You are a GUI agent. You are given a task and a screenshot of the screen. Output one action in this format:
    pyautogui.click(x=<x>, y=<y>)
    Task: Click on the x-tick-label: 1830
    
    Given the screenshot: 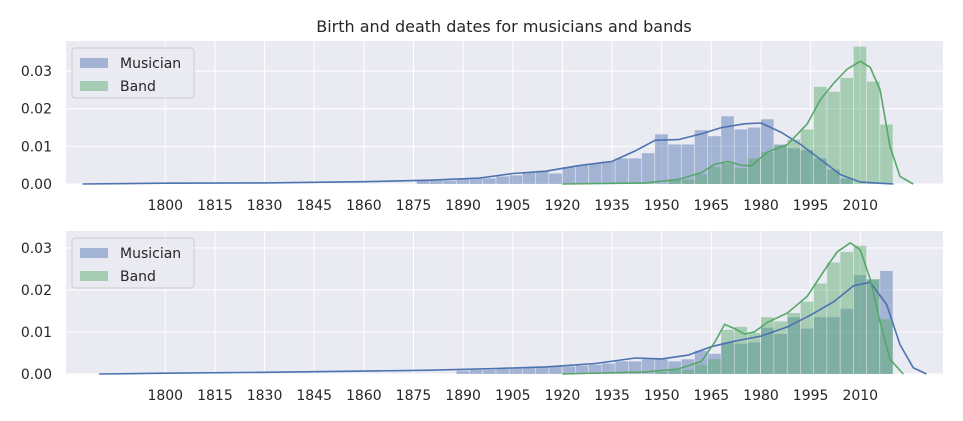 What is the action you would take?
    pyautogui.click(x=265, y=206)
    